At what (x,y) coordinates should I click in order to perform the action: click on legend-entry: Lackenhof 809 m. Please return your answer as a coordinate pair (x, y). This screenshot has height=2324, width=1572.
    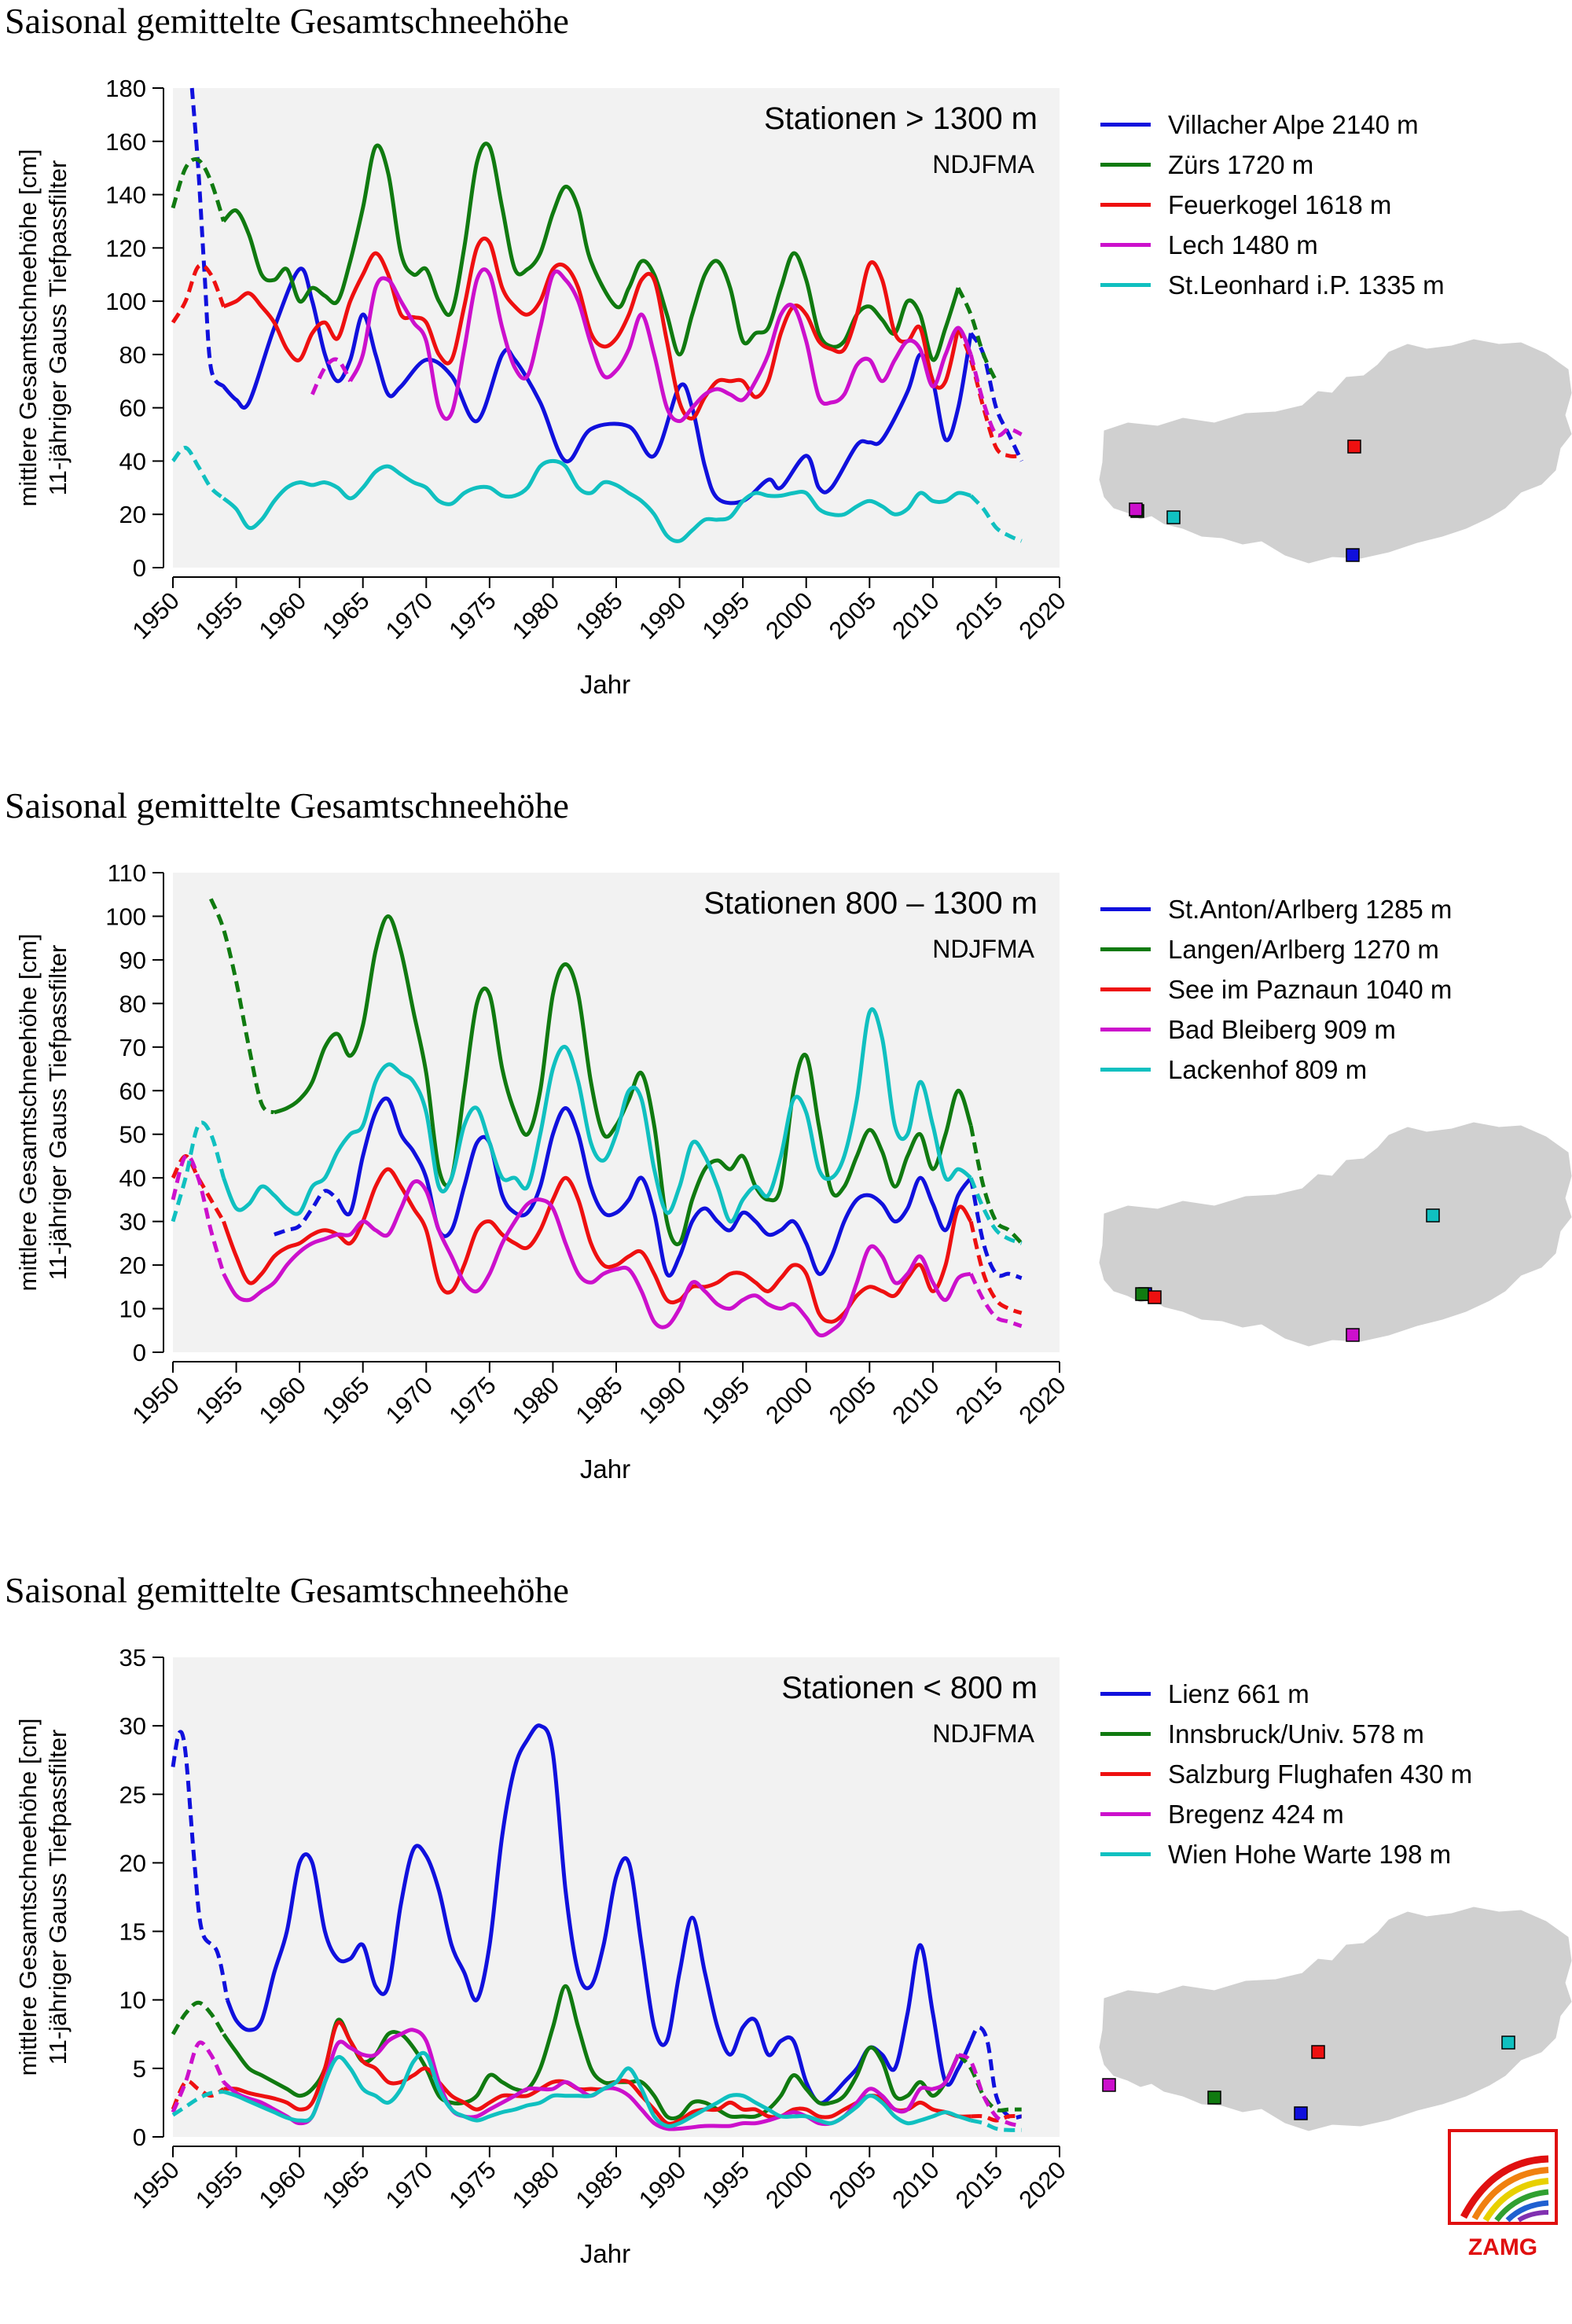
    Looking at the image, I should click on (1276, 1070).